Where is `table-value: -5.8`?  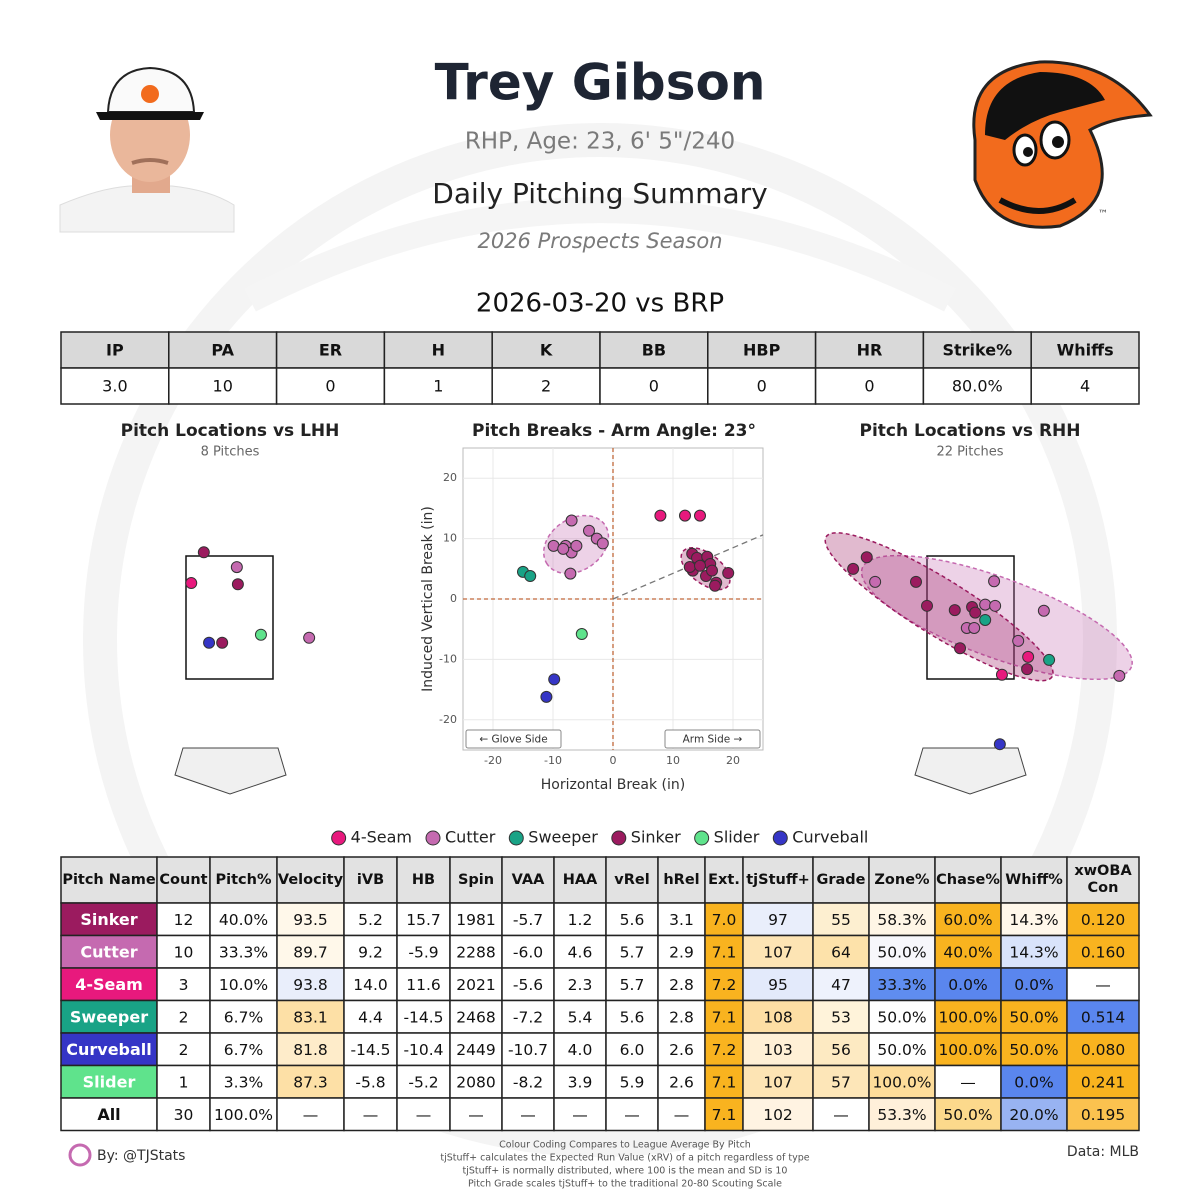
table-value: -5.8 is located at coordinates (370, 1082).